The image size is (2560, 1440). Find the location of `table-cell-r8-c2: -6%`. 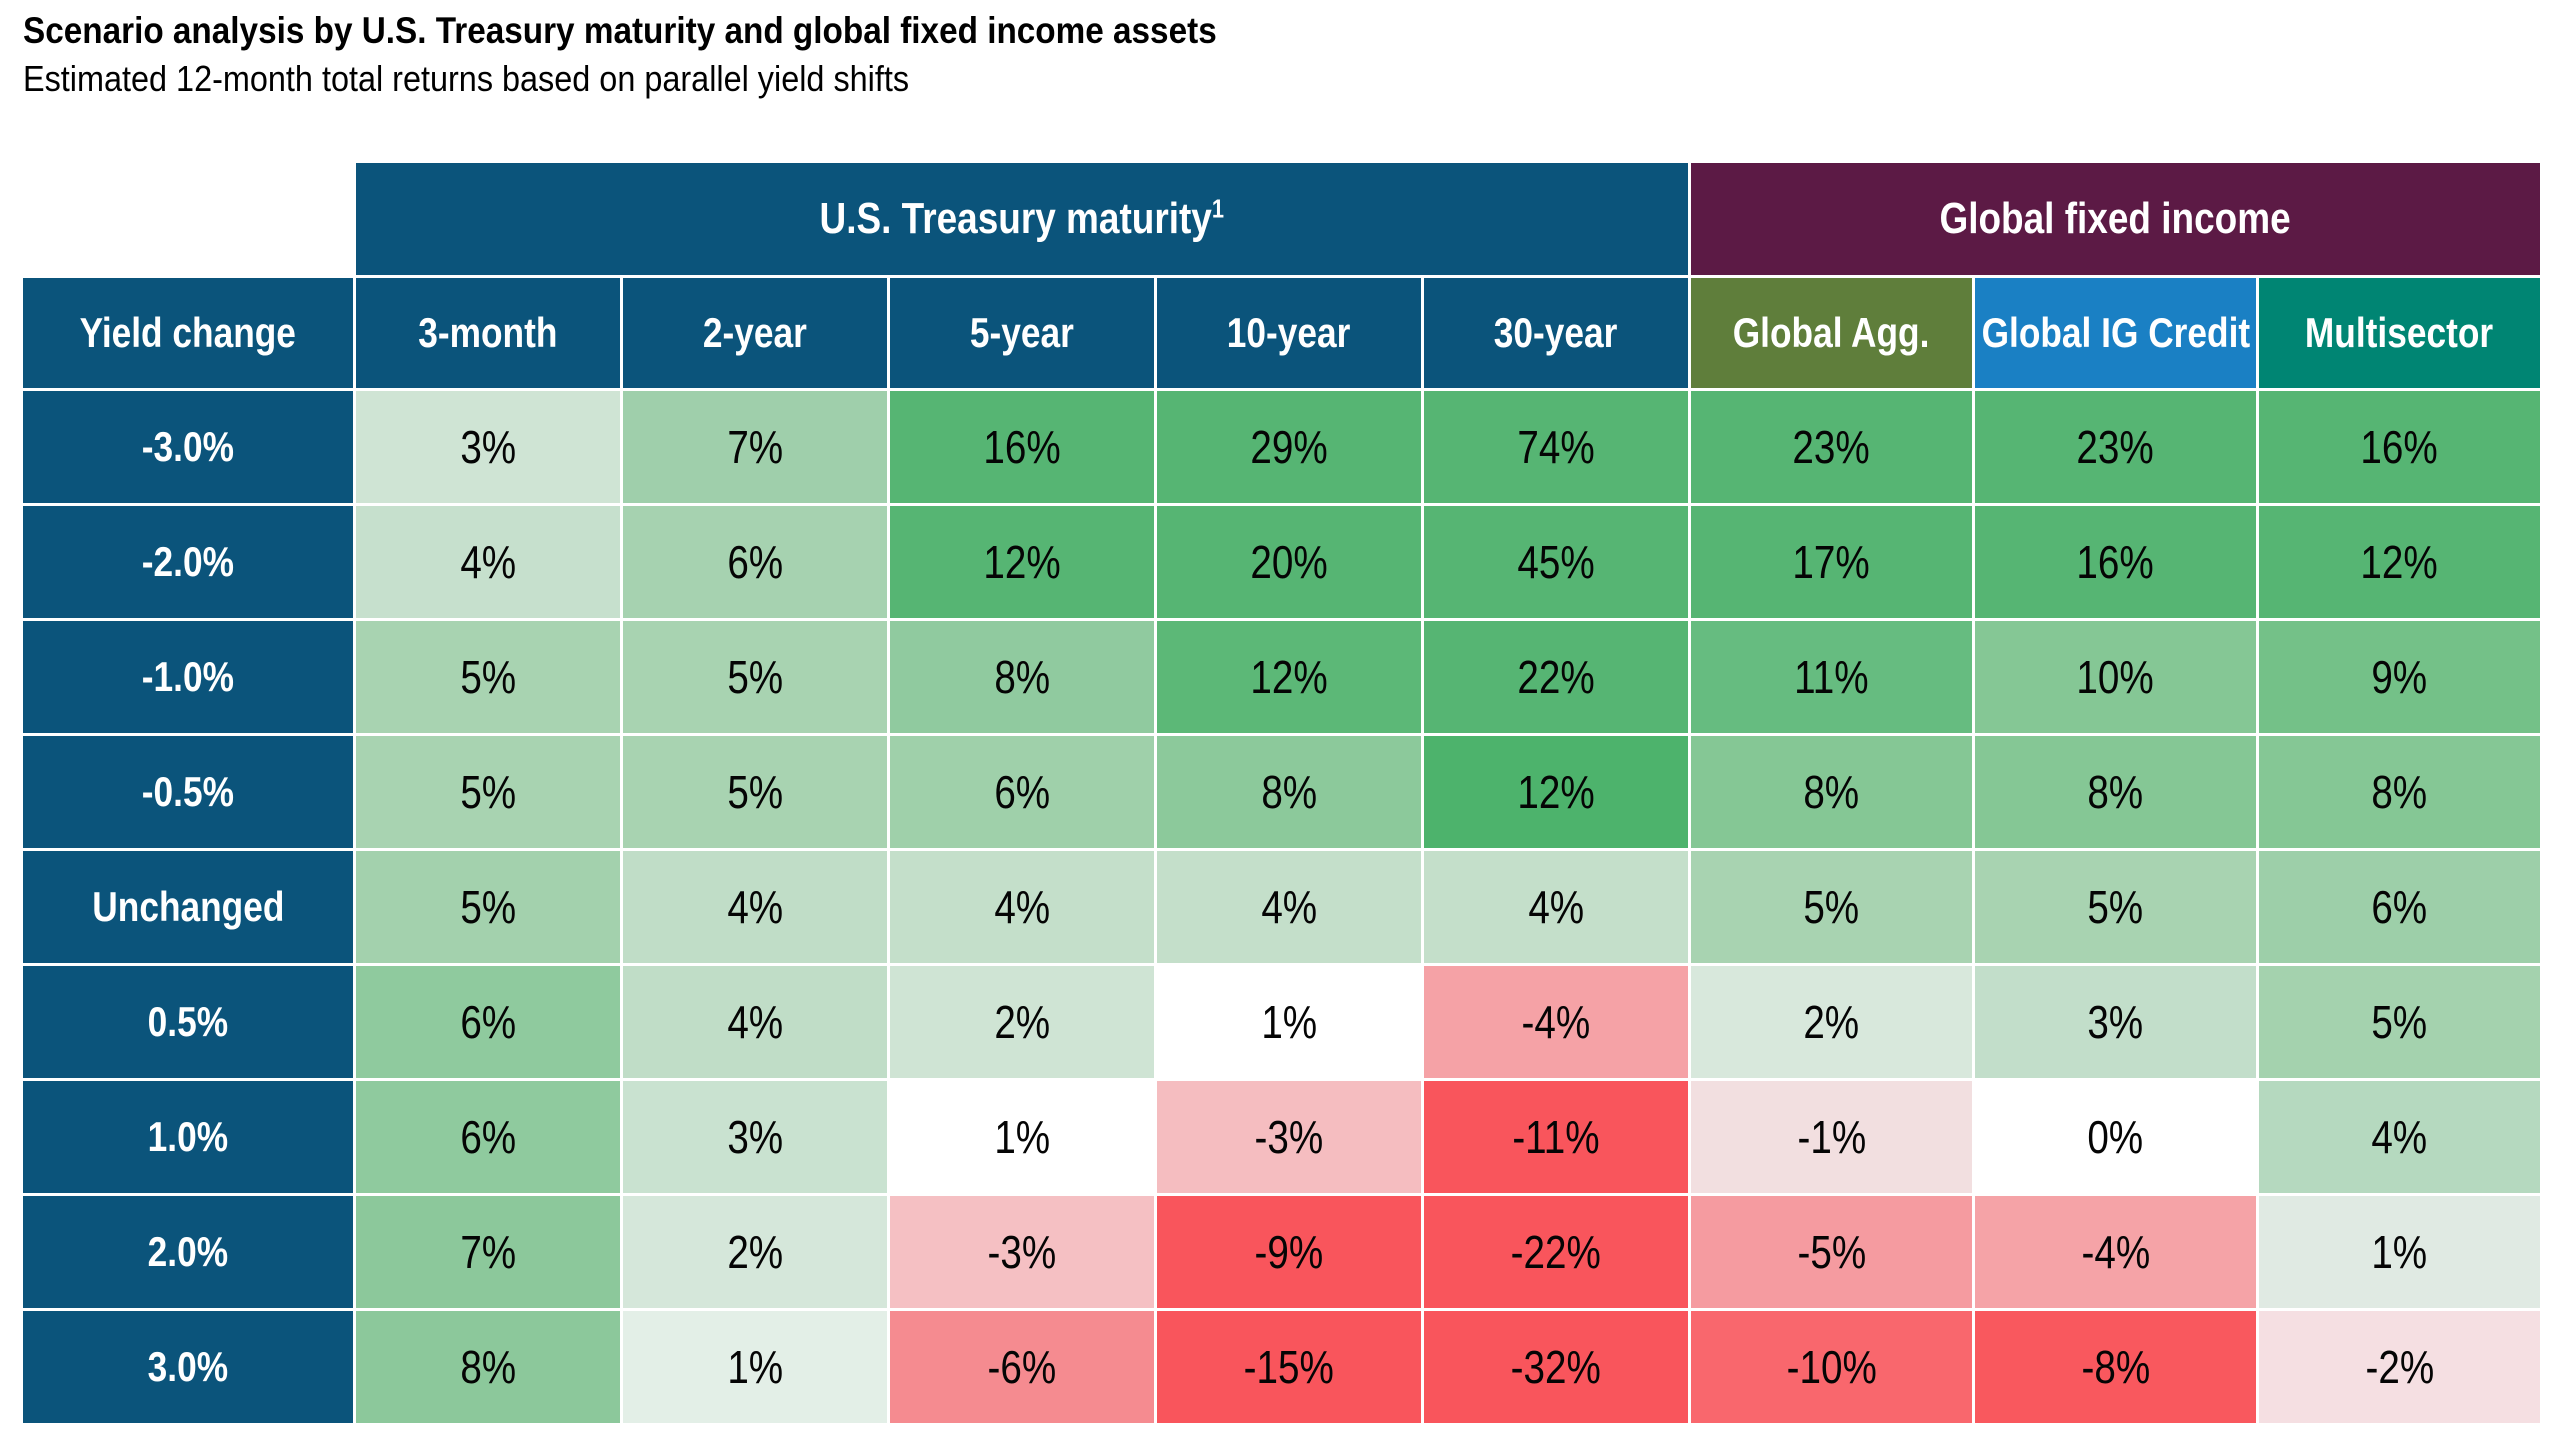

table-cell-r8-c2: -6% is located at coordinates (1022, 1367).